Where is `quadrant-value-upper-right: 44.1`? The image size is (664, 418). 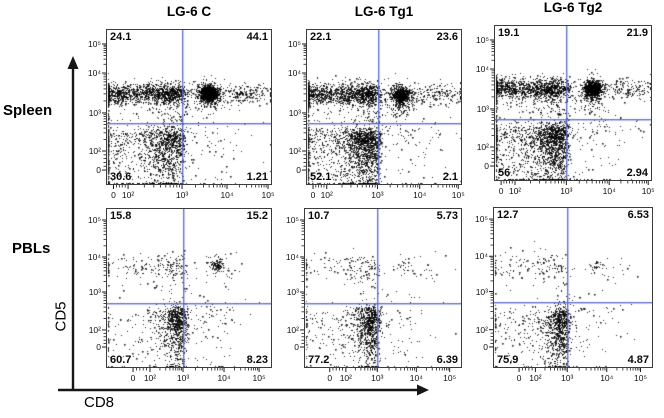
quadrant-value-upper-right: 44.1 is located at coordinates (257, 37).